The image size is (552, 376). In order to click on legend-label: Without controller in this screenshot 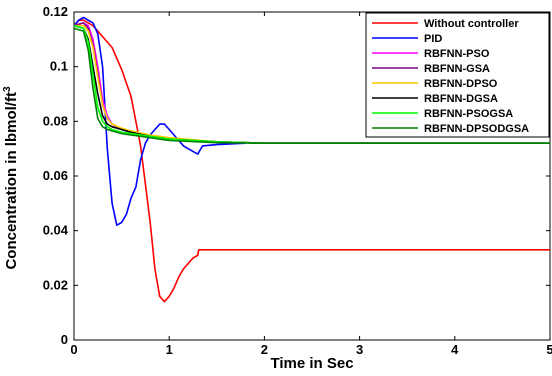, I will do `click(471, 24)`.